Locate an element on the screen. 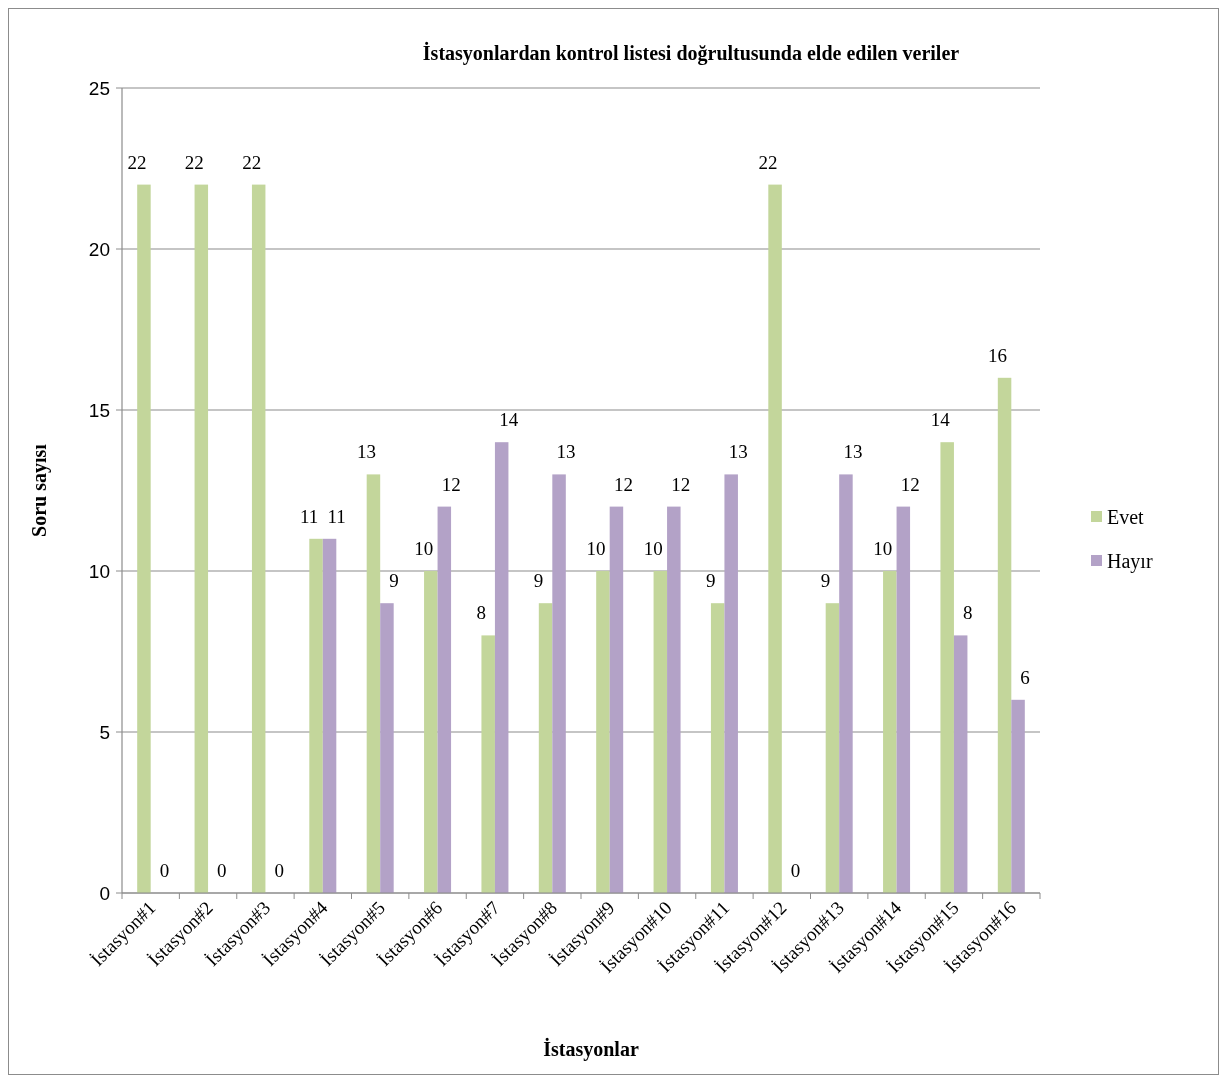 The height and width of the screenshot is (1083, 1227). y-axis-title: Soru sayısı is located at coordinates (39, 490).